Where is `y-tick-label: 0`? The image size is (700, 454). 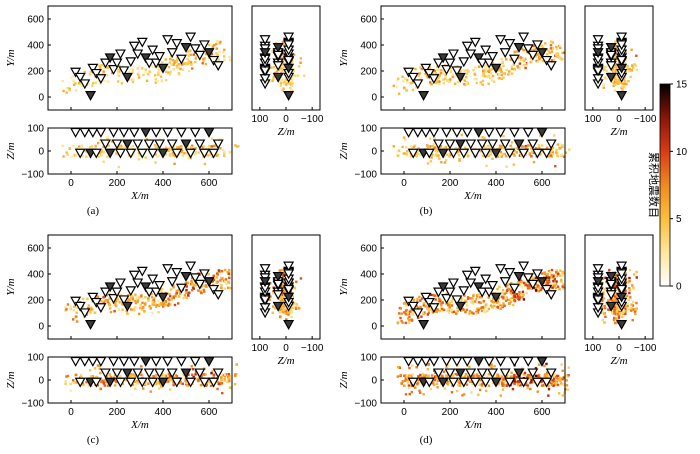
y-tick-label: 0 is located at coordinates (374, 327).